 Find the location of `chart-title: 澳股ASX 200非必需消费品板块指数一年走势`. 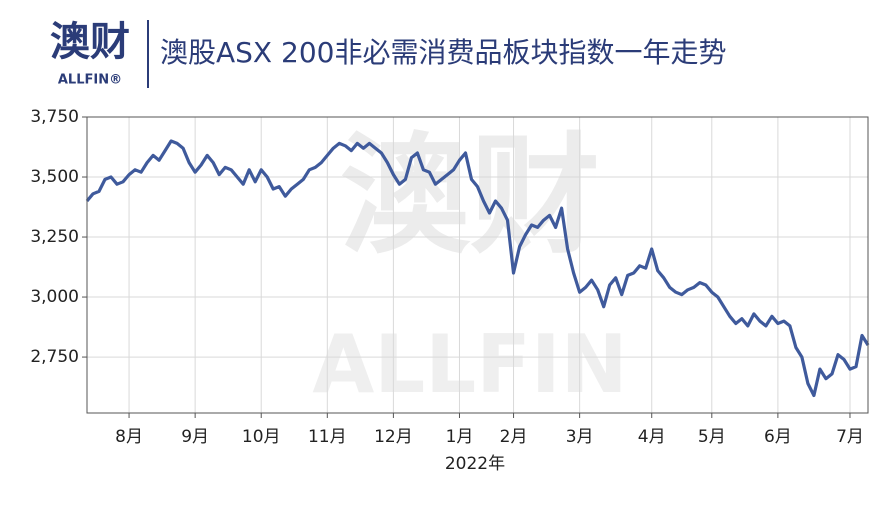

chart-title: 澳股ASX 200非必需消费品板块指数一年走势 is located at coordinates (443, 52).